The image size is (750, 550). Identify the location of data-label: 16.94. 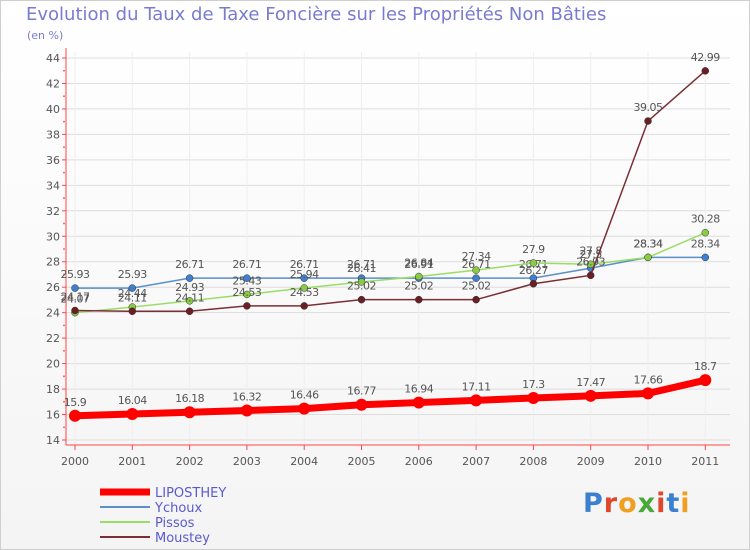
(418, 389).